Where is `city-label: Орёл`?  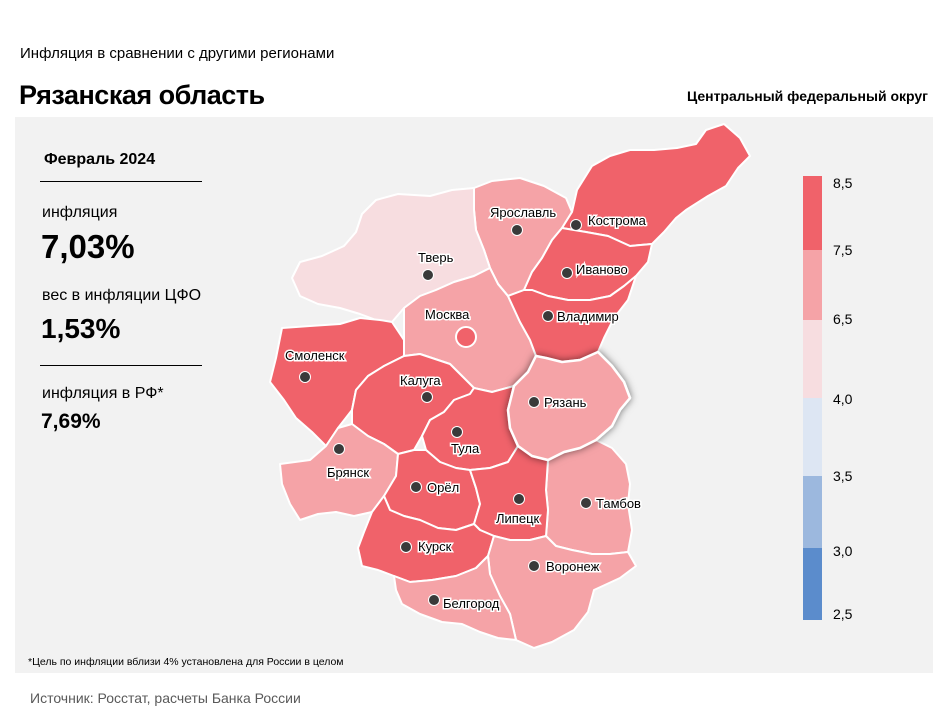
city-label: Орёл is located at coordinates (443, 487).